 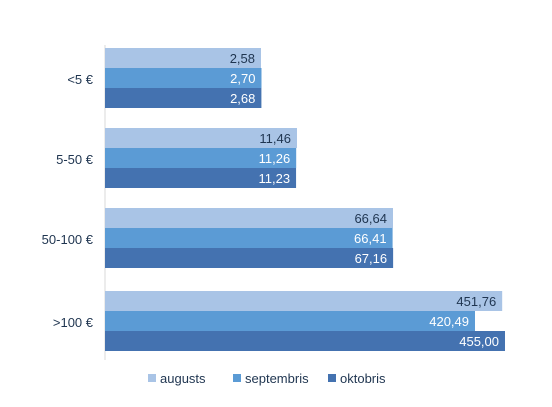 What do you see at coordinates (242, 78) in the screenshot?
I see `data-label-2-1: 2,70` at bounding box center [242, 78].